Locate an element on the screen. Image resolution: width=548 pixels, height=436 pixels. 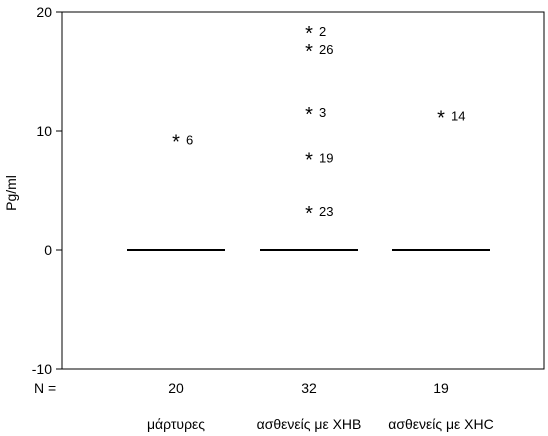
outlier-label: 2 is located at coordinates (322, 31).